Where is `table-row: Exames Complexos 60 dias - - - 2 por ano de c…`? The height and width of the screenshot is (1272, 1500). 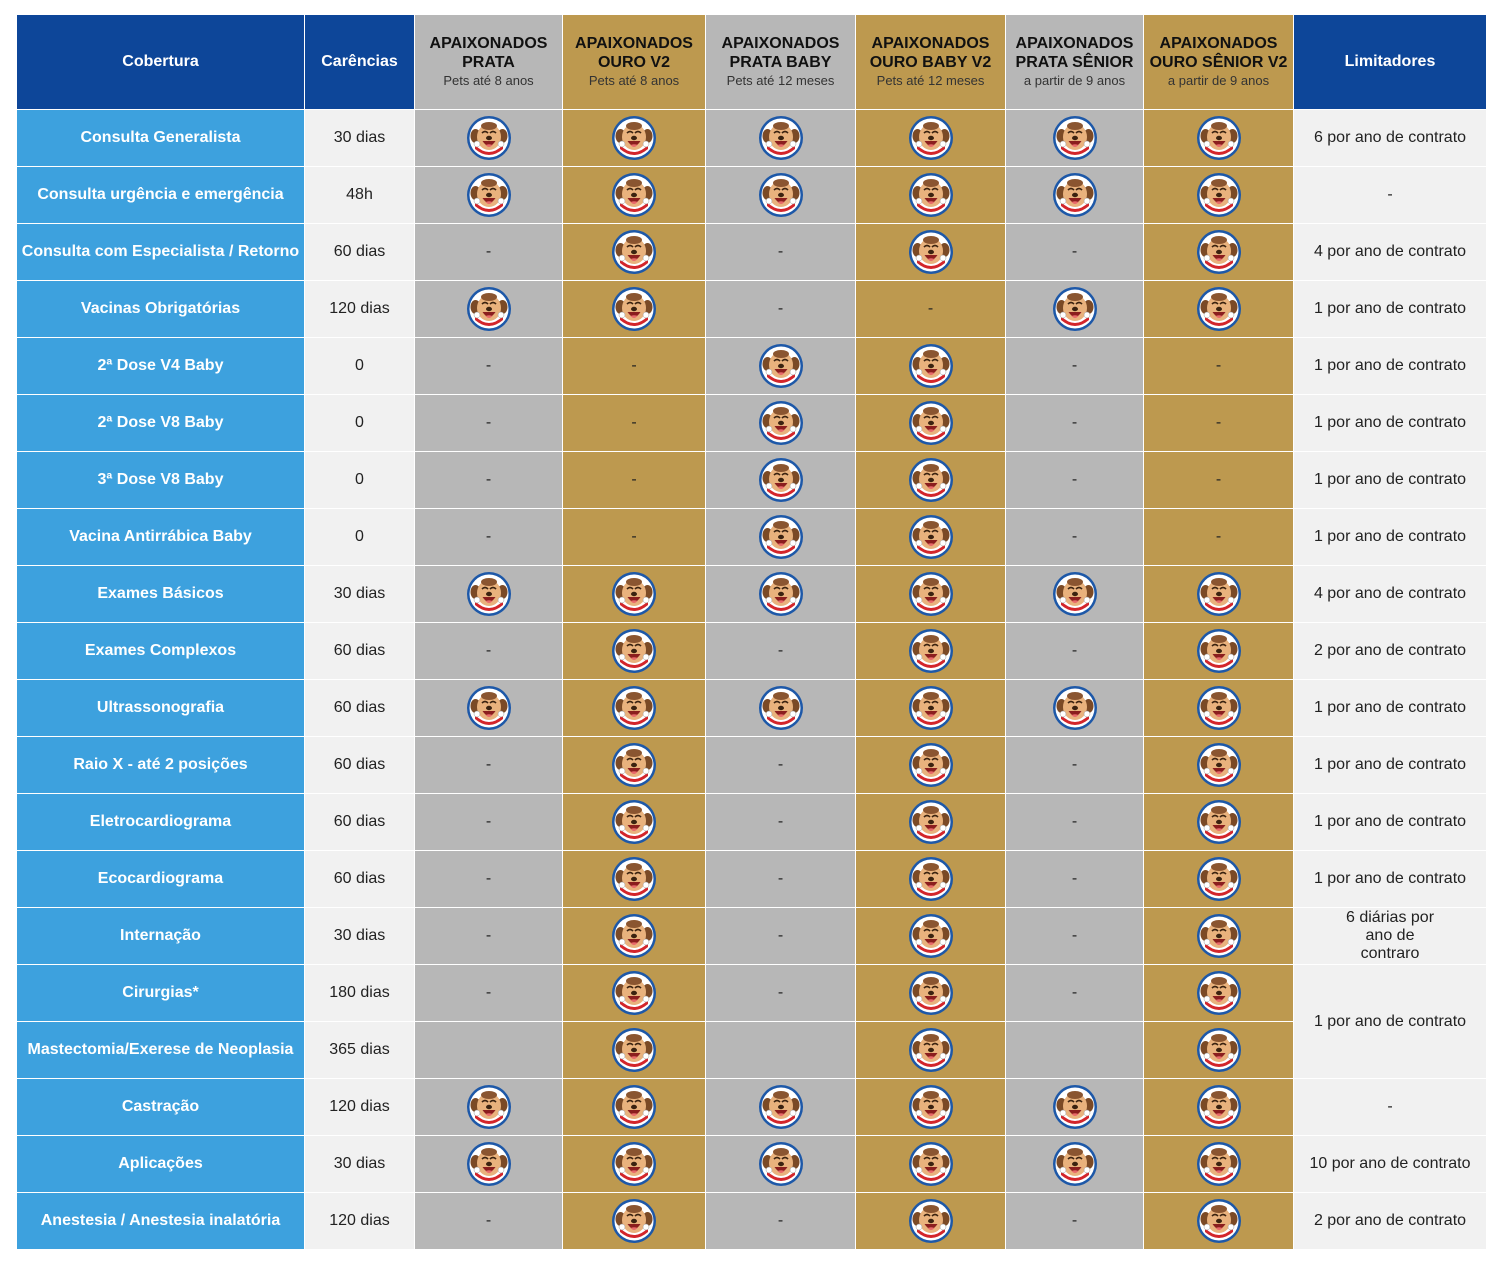 table-row: Exames Complexos 60 dias - - - 2 por ano de c… is located at coordinates (751, 651).